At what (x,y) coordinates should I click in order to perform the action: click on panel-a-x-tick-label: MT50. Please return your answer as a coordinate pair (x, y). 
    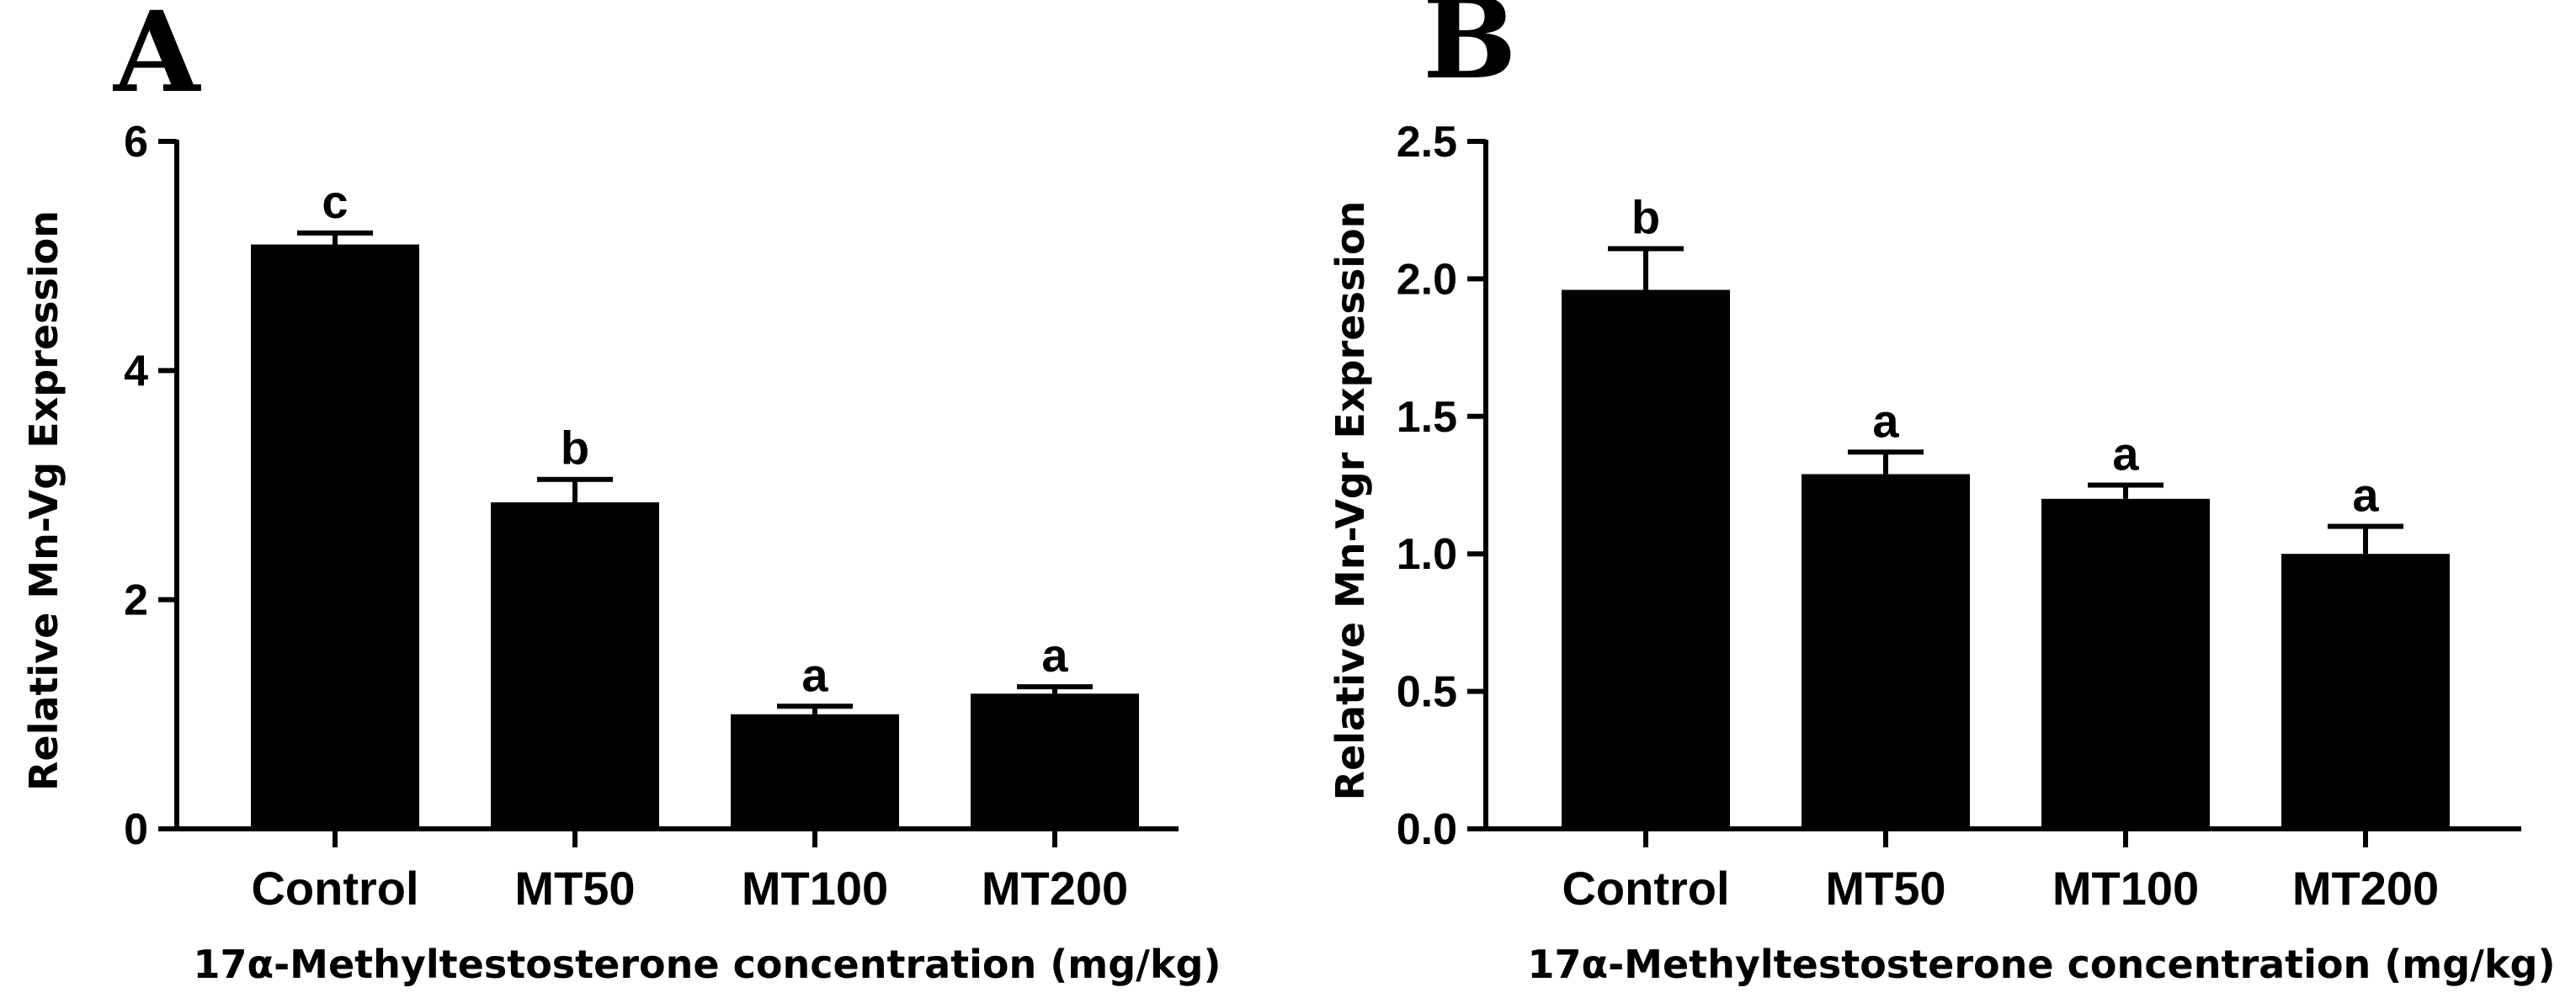
    Looking at the image, I should click on (575, 888).